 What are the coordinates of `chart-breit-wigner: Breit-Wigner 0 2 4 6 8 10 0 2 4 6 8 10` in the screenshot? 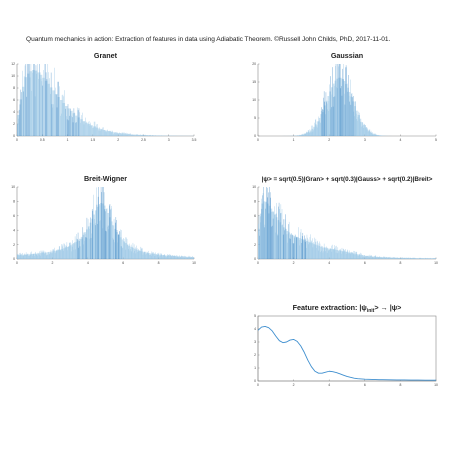 It's located at (103, 219).